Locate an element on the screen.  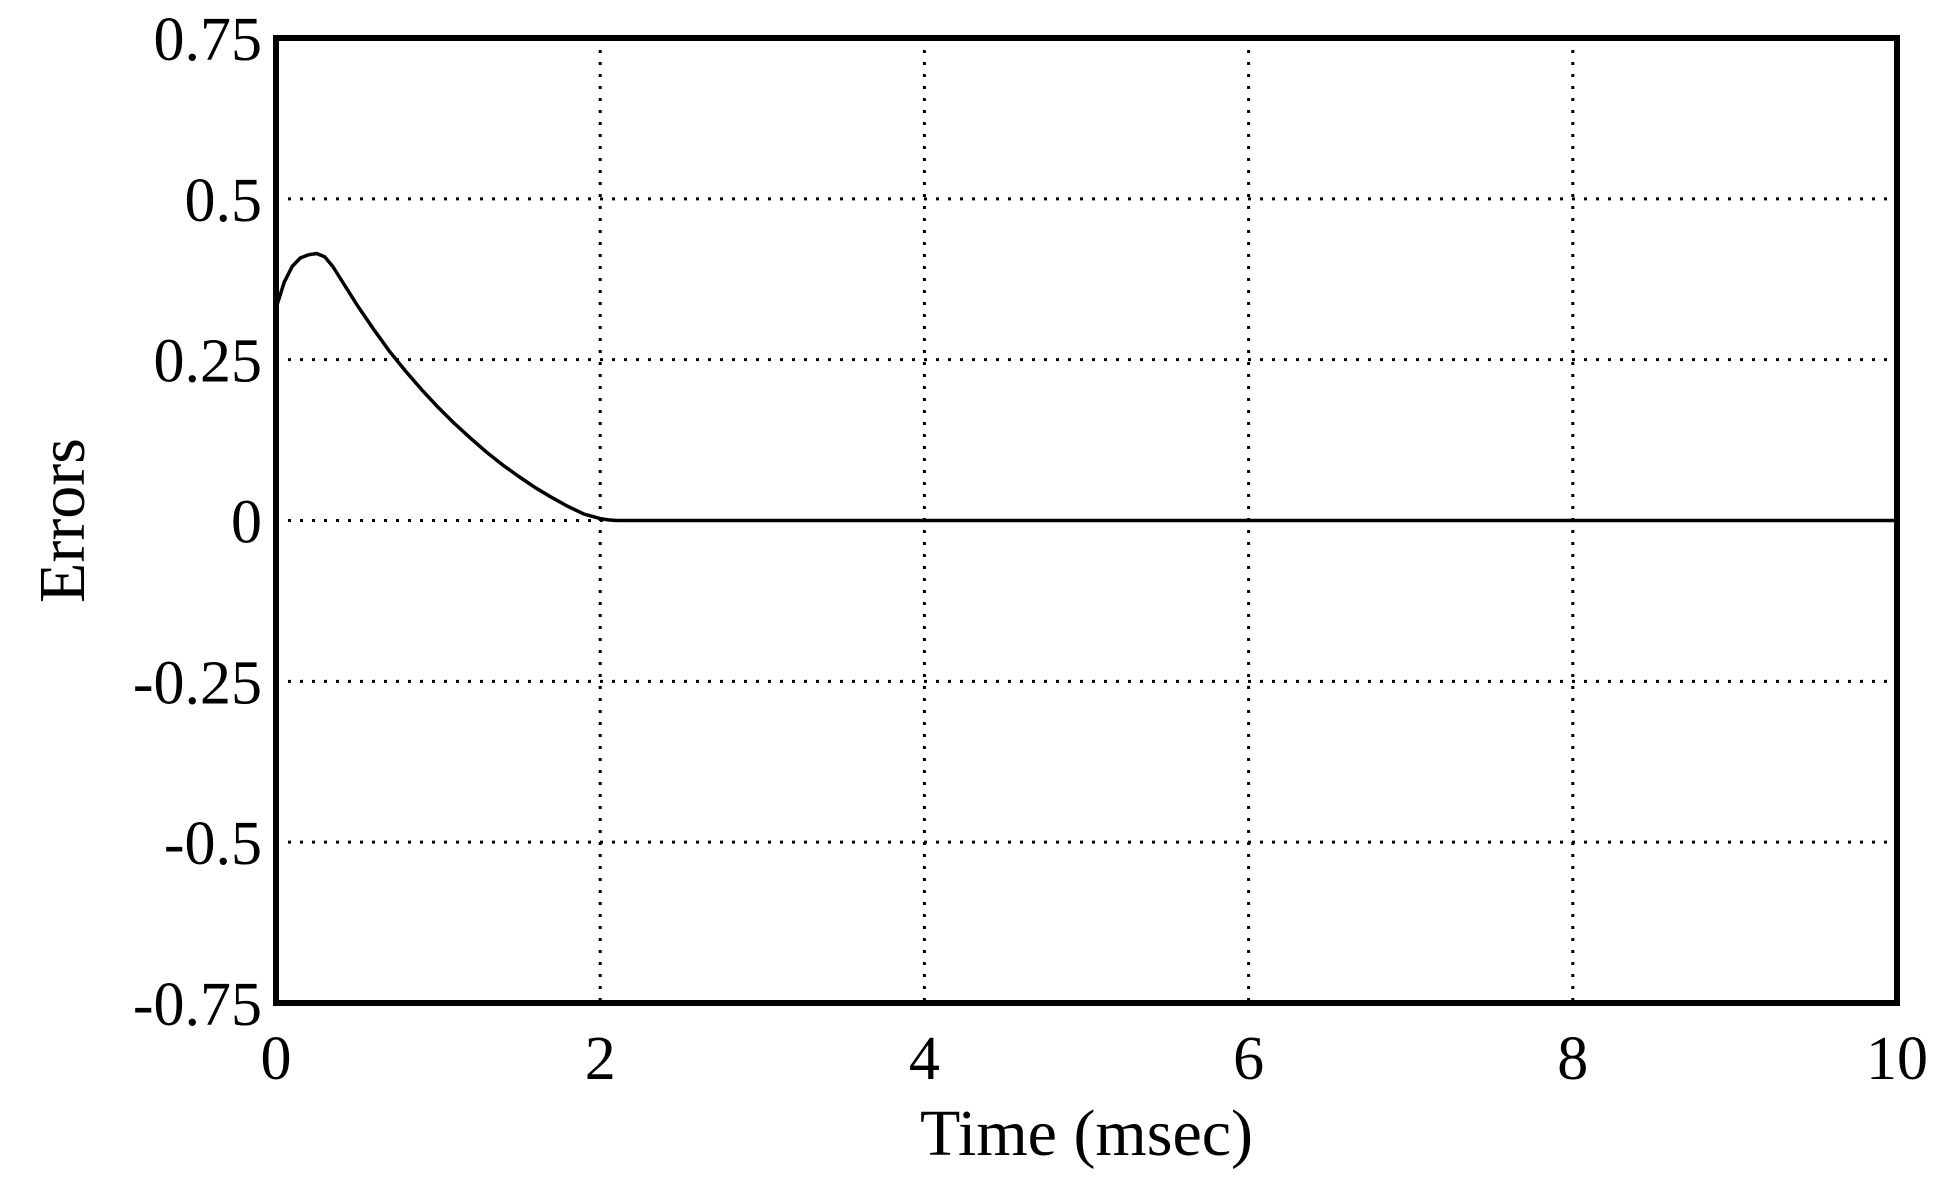
y-tick-label: -0.5 is located at coordinates (213, 844).